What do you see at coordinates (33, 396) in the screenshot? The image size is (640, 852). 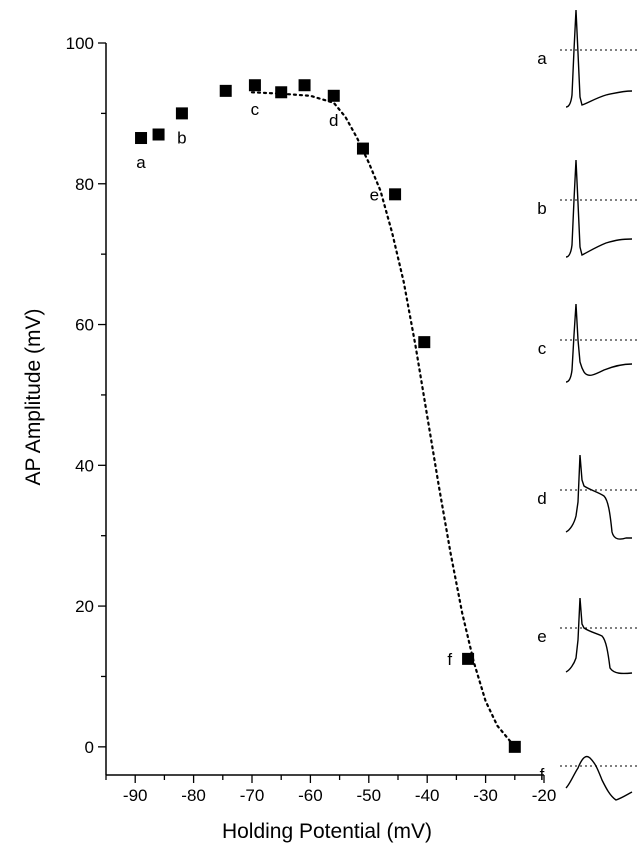 I see `y-axis-title: AP Amplitude (mV)` at bounding box center [33, 396].